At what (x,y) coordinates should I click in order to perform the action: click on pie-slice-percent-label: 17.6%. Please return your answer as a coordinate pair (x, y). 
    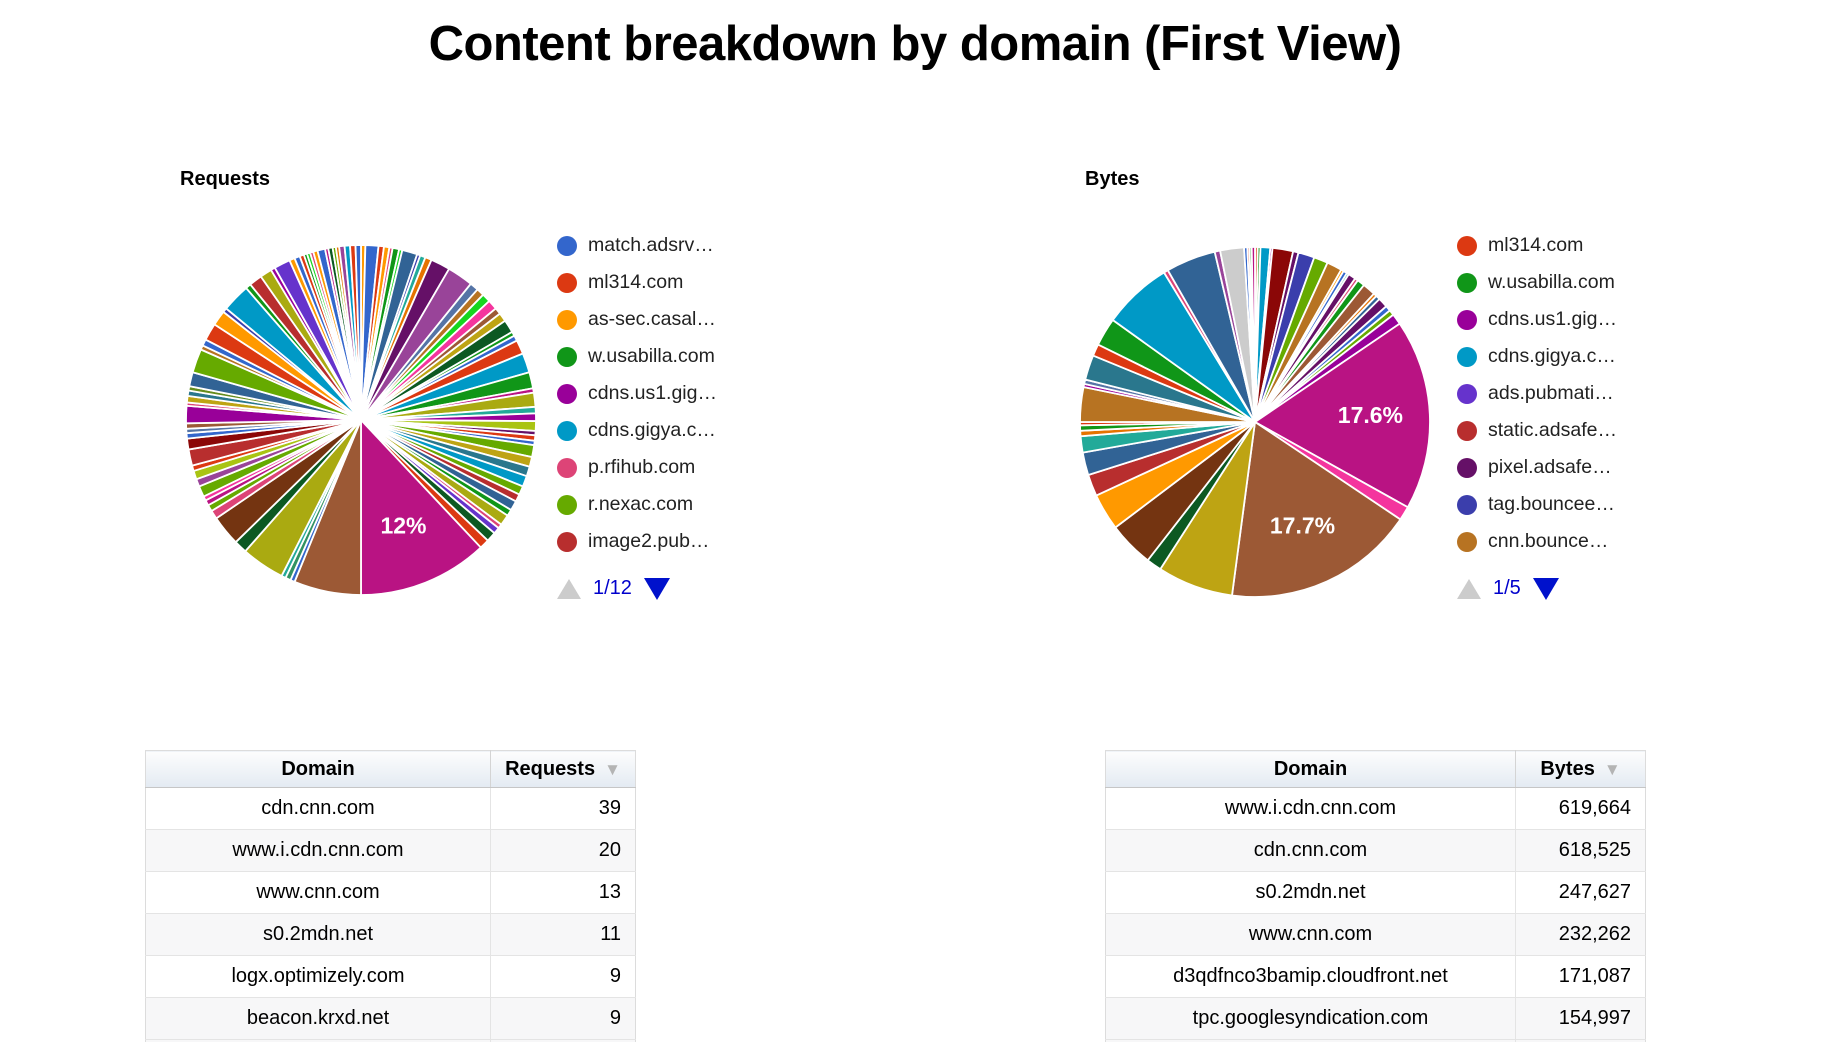
    Looking at the image, I should click on (1370, 415).